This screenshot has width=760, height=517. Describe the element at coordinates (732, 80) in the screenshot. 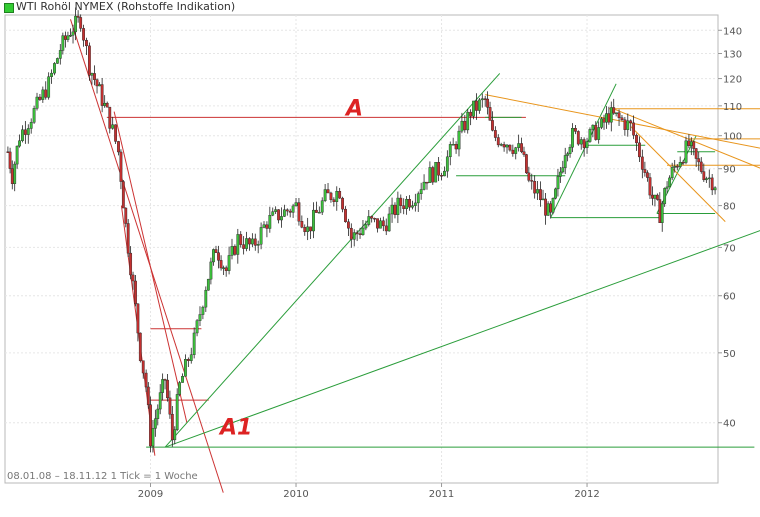

I see `y-tick-label: 120` at that location.